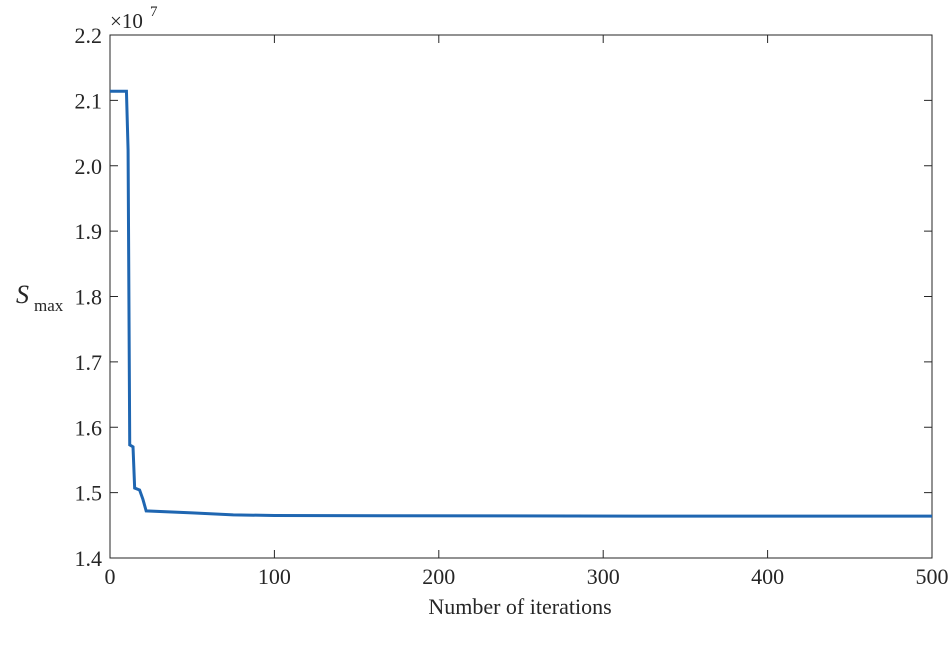 This screenshot has width=950, height=654. What do you see at coordinates (89, 558) in the screenshot?
I see `y-tick-label: 1.4` at bounding box center [89, 558].